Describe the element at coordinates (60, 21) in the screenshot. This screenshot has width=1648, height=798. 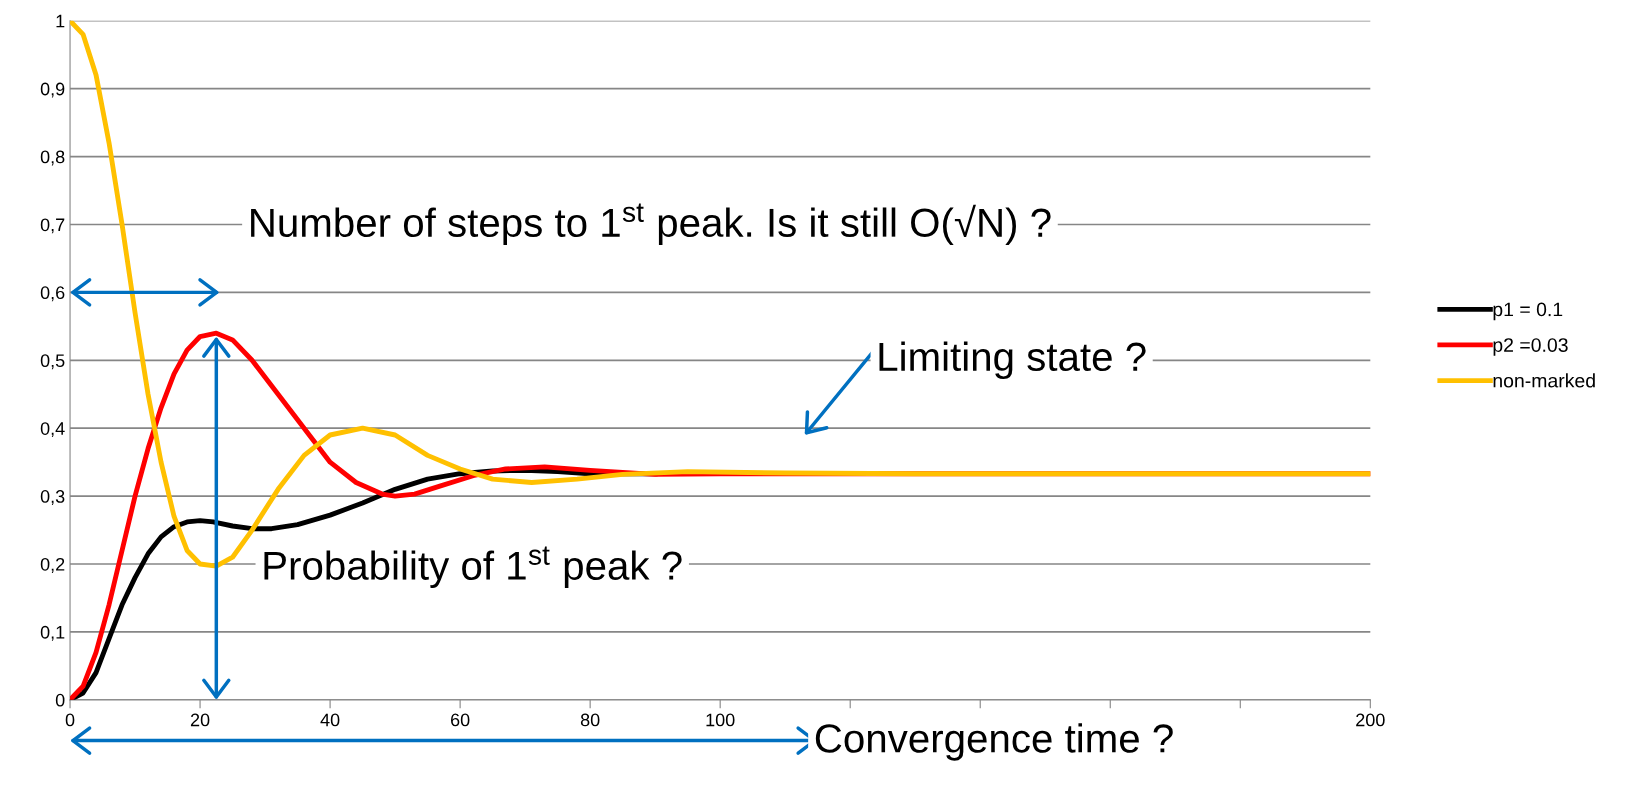
I see `y-tick-label: 1` at that location.